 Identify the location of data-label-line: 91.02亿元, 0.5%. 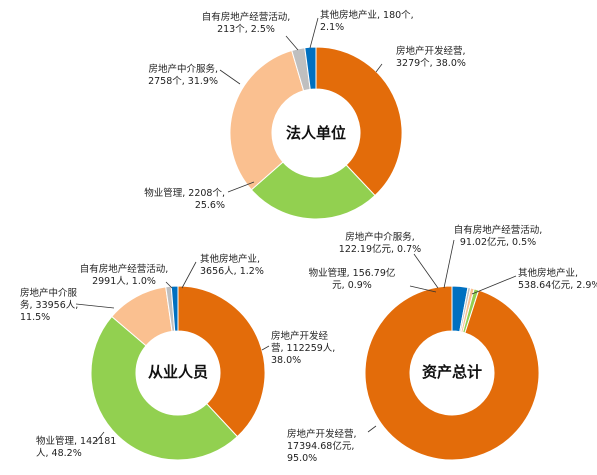
(498, 242).